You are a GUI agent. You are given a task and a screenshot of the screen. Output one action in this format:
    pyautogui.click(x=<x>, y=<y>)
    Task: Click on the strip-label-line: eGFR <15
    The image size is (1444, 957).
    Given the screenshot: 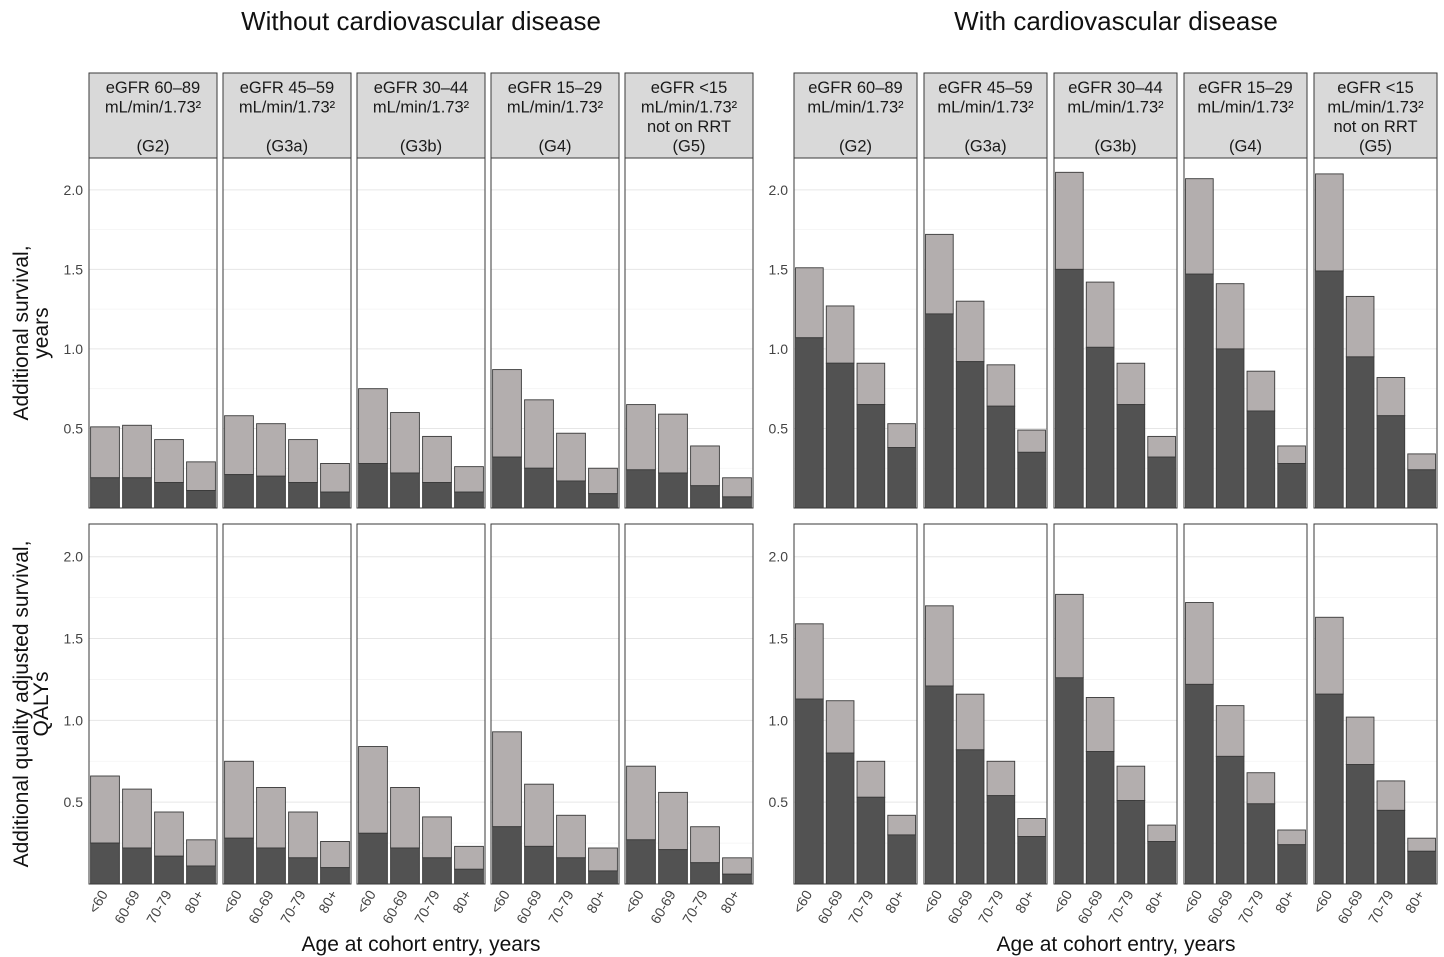 What is the action you would take?
    pyautogui.click(x=689, y=88)
    